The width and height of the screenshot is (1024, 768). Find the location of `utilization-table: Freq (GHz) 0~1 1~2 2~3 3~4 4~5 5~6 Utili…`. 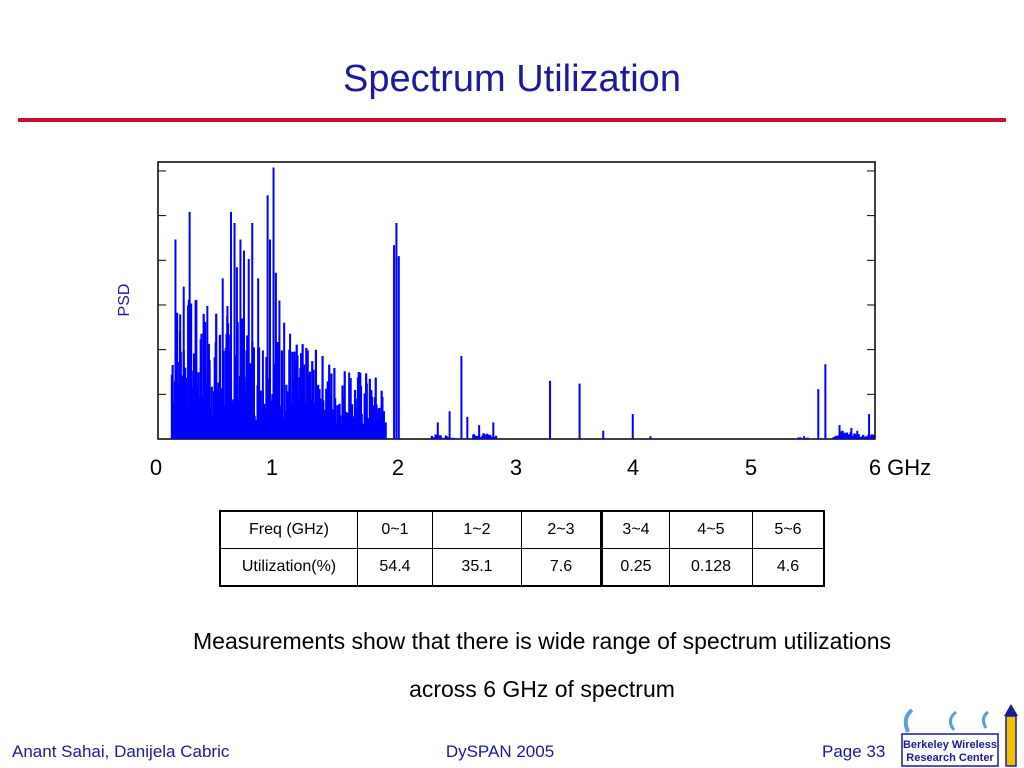

utilization-table: Freq (GHz) 0~1 1~2 2~3 3~4 4~5 5~6 Utili… is located at coordinates (522, 548).